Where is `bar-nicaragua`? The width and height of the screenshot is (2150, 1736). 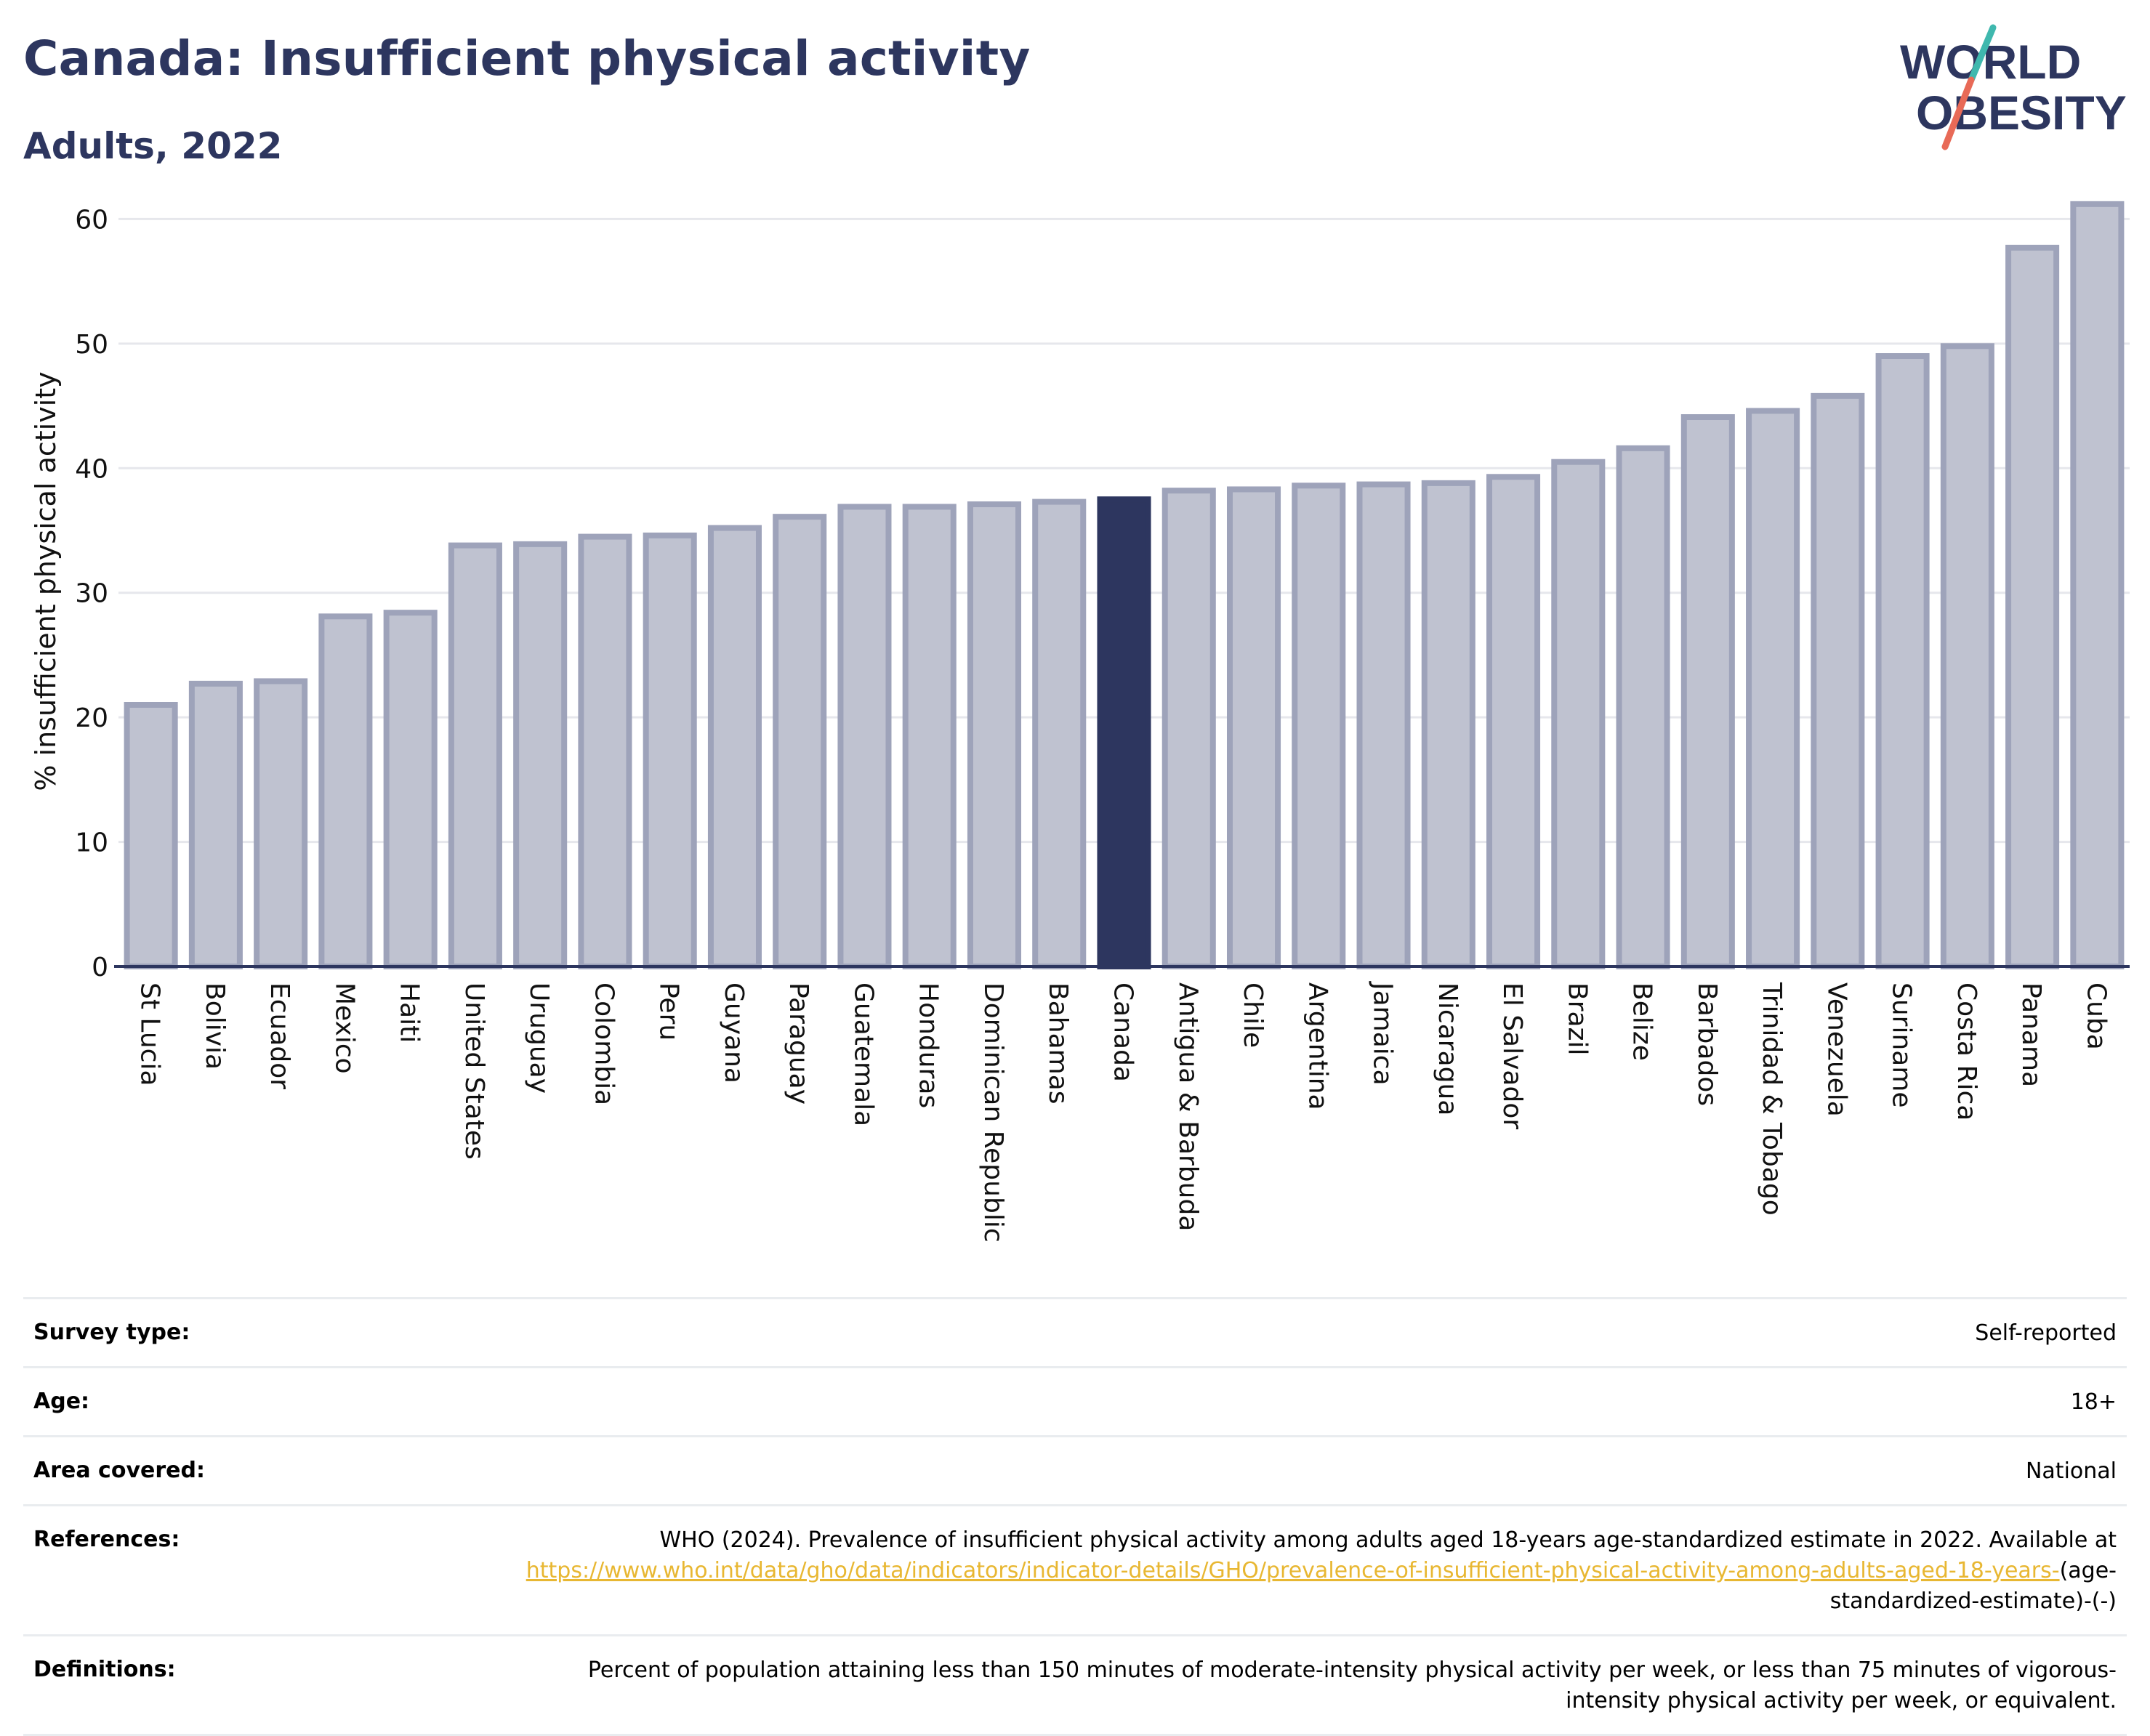
bar-nicaragua is located at coordinates (1448, 724).